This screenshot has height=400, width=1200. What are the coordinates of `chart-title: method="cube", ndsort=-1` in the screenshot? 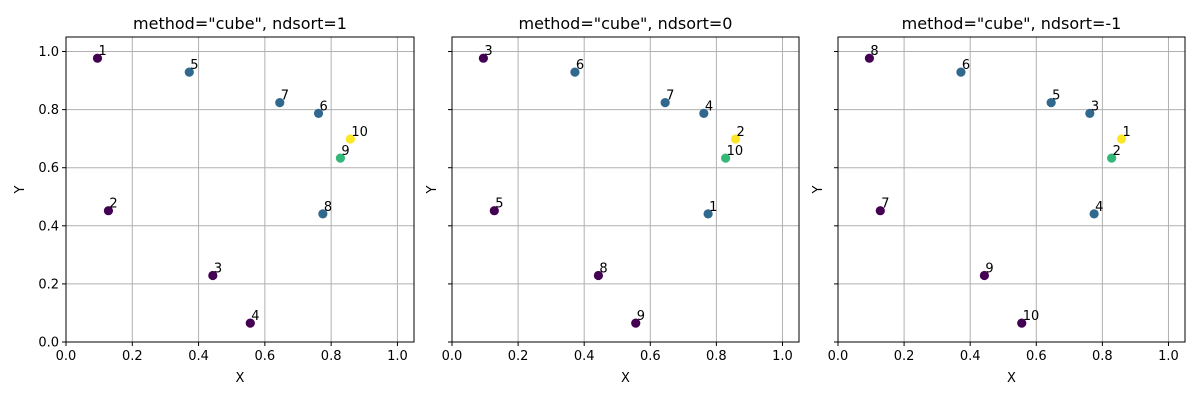 It's located at (1012, 23).